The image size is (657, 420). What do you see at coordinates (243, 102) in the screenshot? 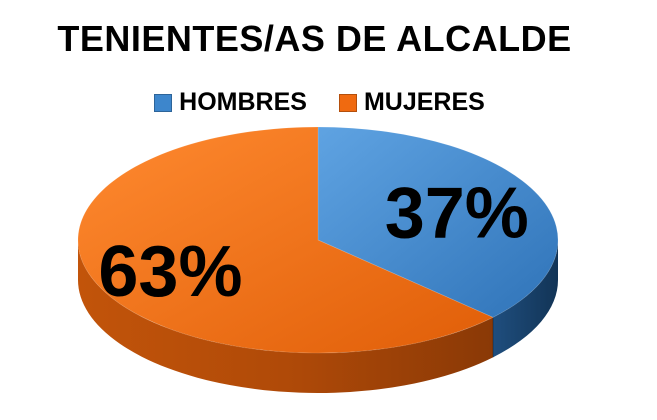
I see `legend-label-hombres: HOMBRES` at bounding box center [243, 102].